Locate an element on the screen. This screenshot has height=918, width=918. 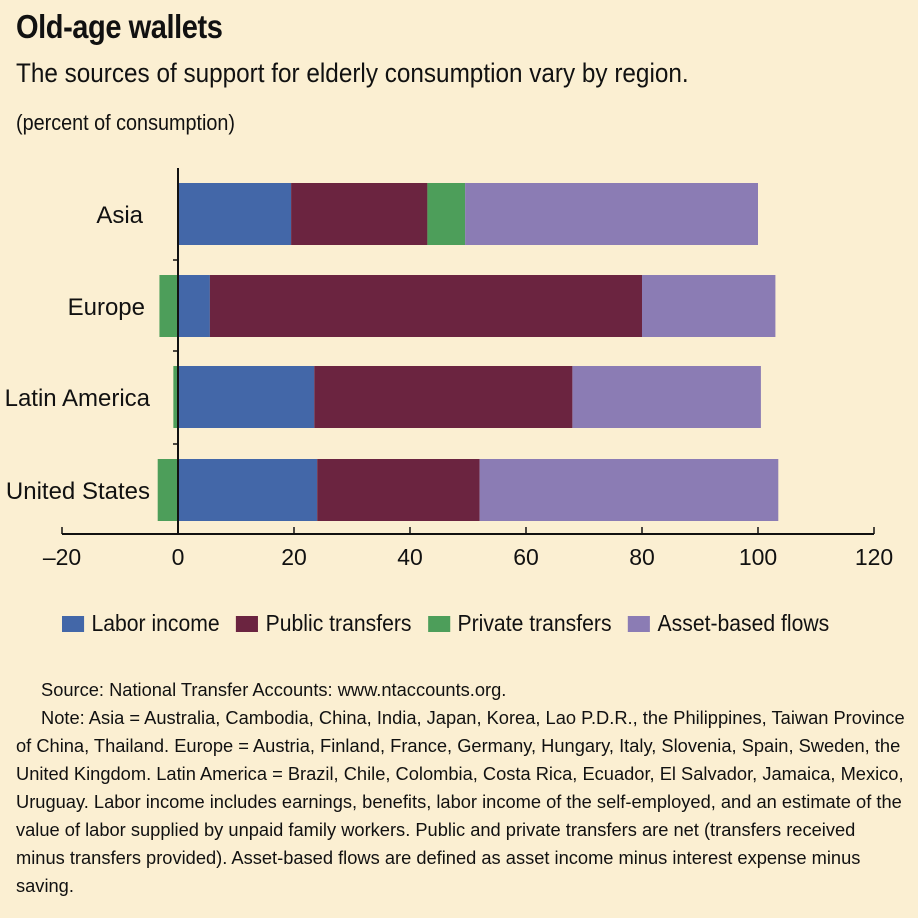
x-tick-label: 60 is located at coordinates (526, 557).